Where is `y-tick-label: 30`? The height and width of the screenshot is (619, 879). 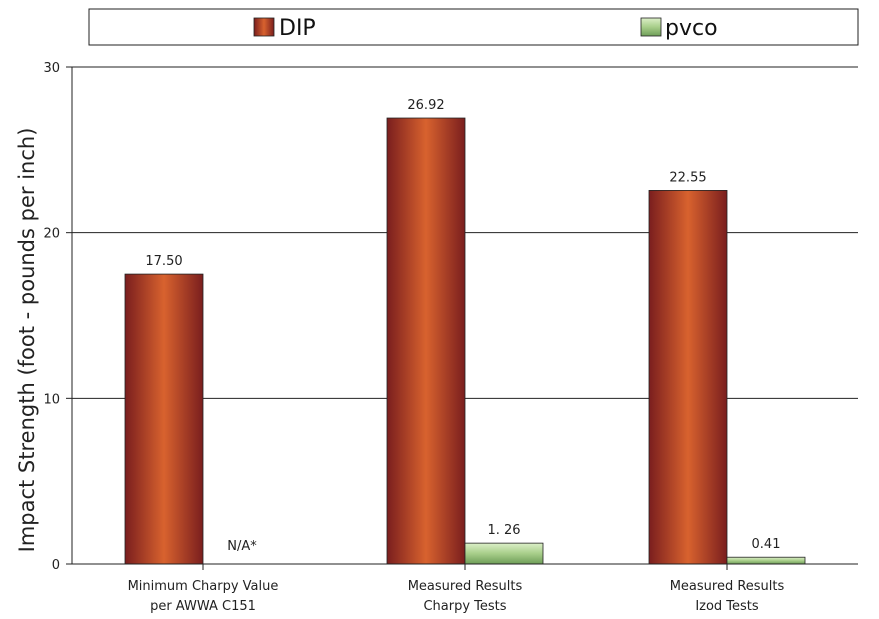
y-tick-label: 30 is located at coordinates (51, 68).